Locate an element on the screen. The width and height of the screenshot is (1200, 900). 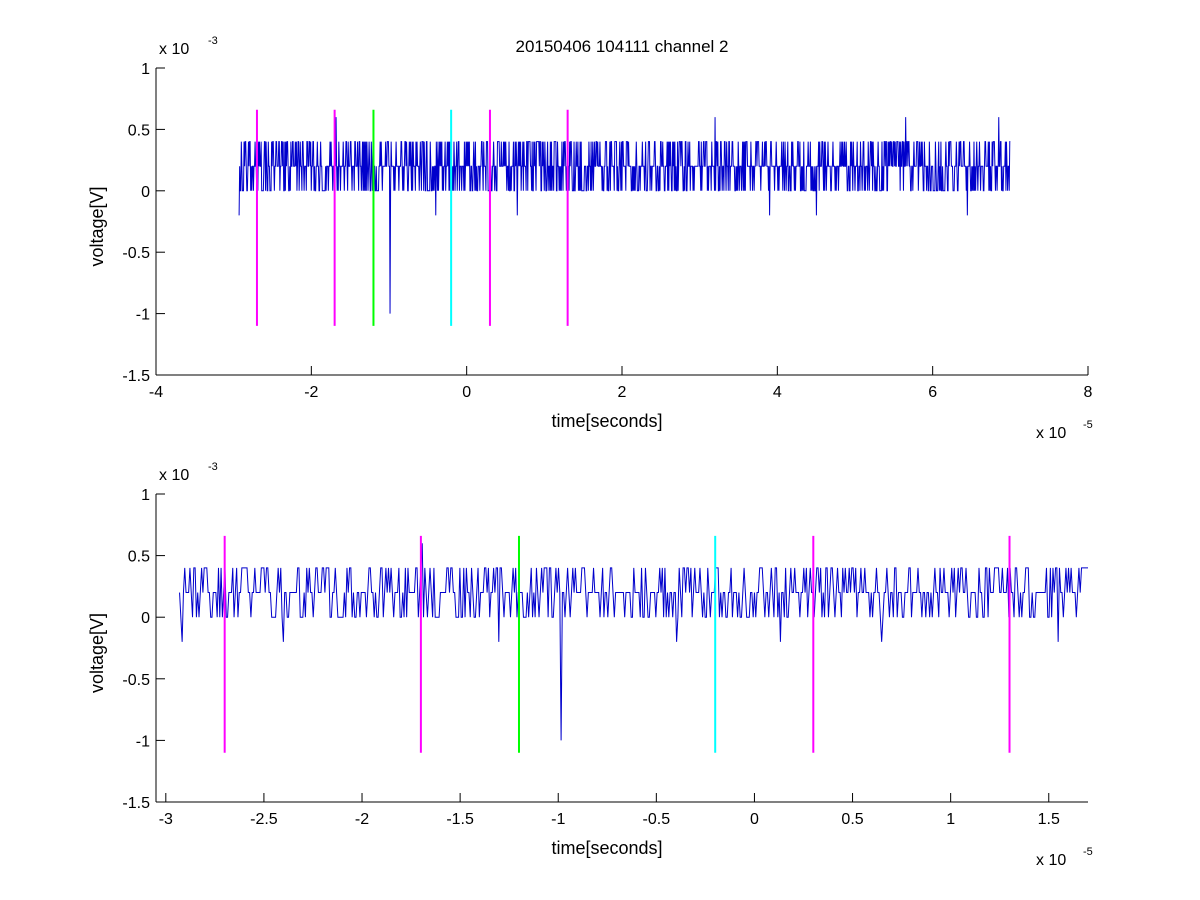
x-tick-label: -4 is located at coordinates (156, 392).